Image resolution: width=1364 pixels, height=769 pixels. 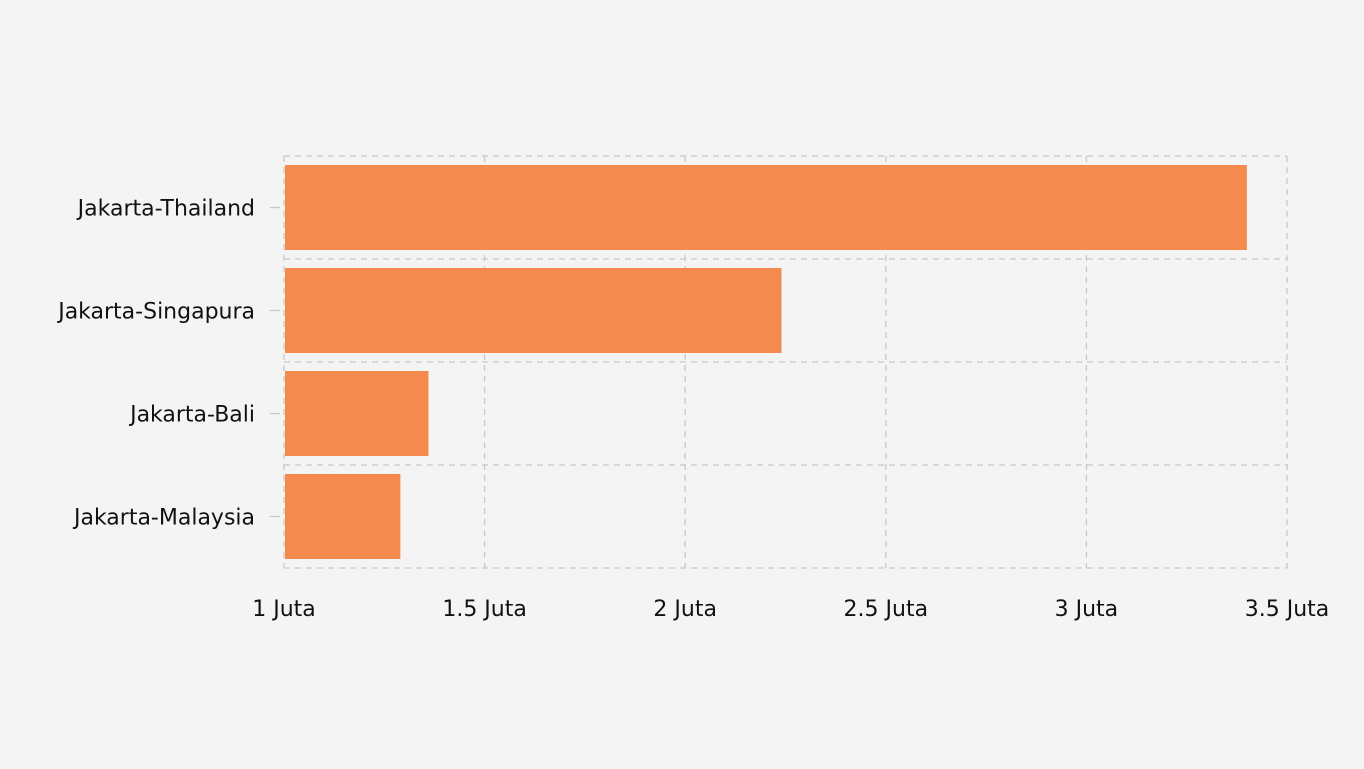 What do you see at coordinates (766, 207) in the screenshot?
I see `bar-jakarta-thailand` at bounding box center [766, 207].